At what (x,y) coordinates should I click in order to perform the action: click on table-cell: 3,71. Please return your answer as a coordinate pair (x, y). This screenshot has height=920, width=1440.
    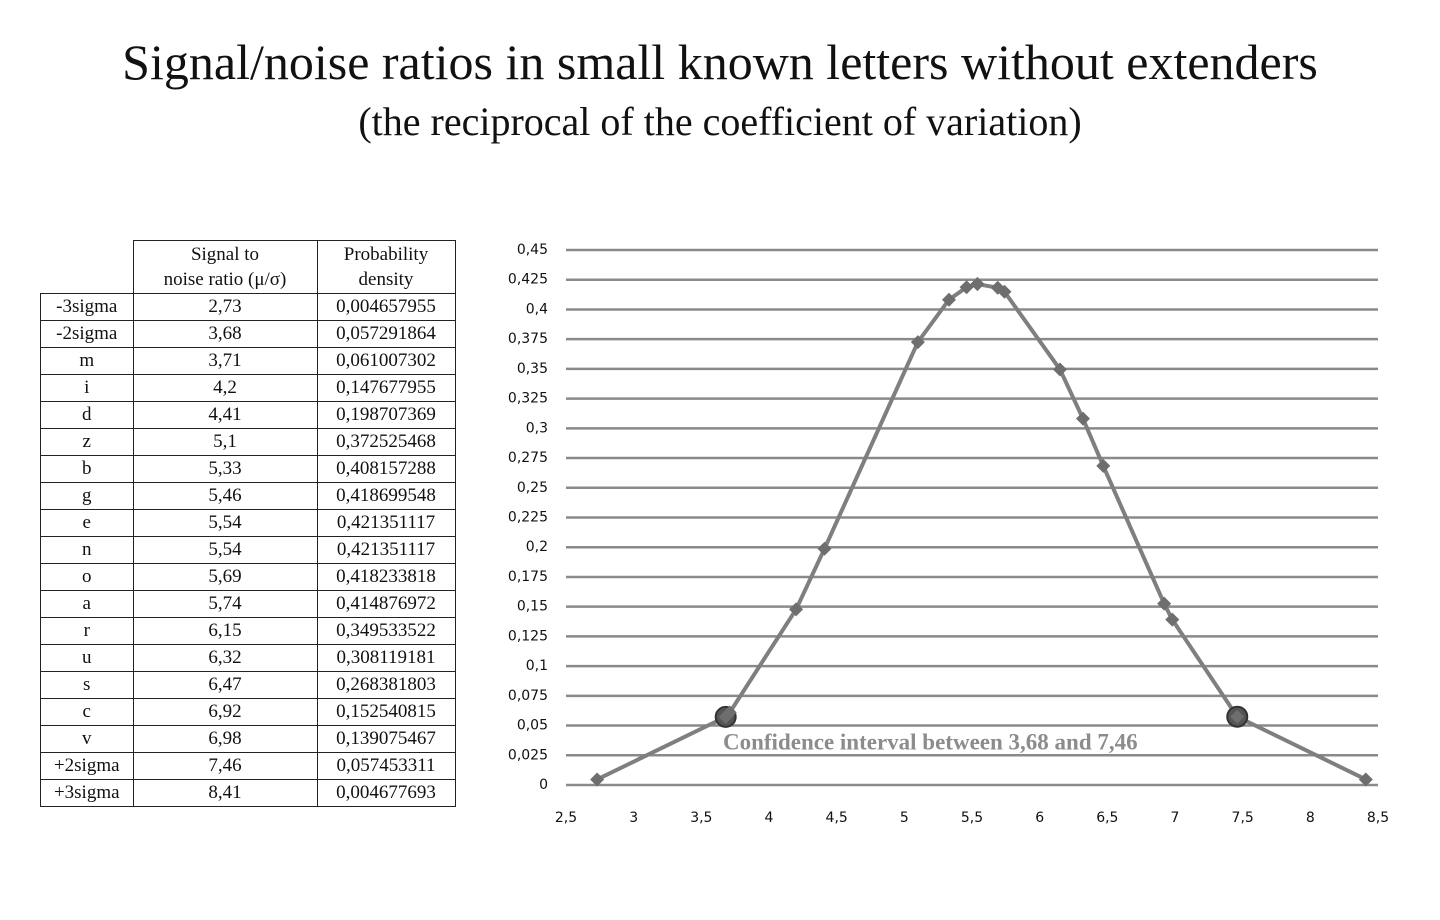
    Looking at the image, I should click on (225, 361).